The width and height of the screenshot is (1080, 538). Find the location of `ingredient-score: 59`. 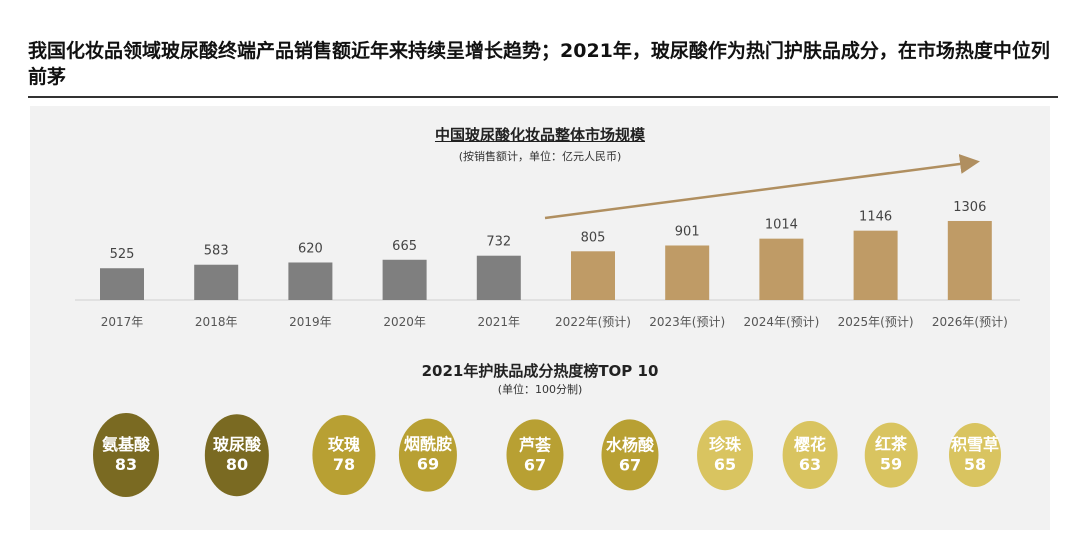

ingredient-score: 59 is located at coordinates (891, 464).